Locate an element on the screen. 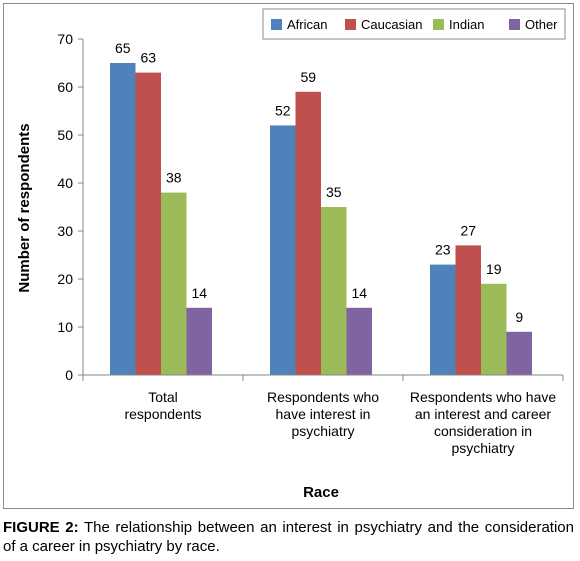  legend-label-african: African is located at coordinates (307, 24).